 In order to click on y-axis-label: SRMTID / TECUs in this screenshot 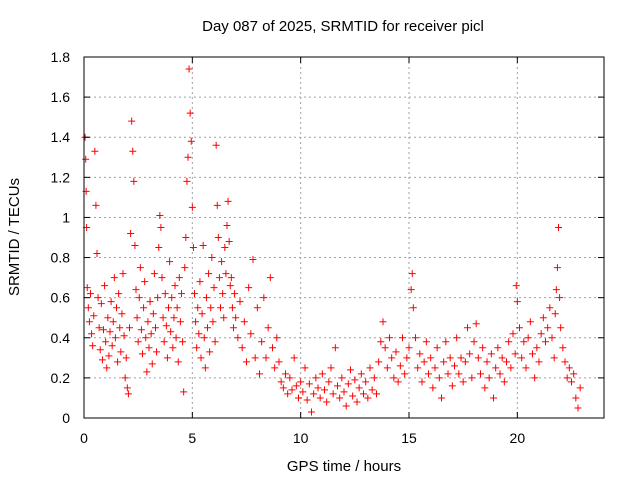, I will do `click(14, 237)`.